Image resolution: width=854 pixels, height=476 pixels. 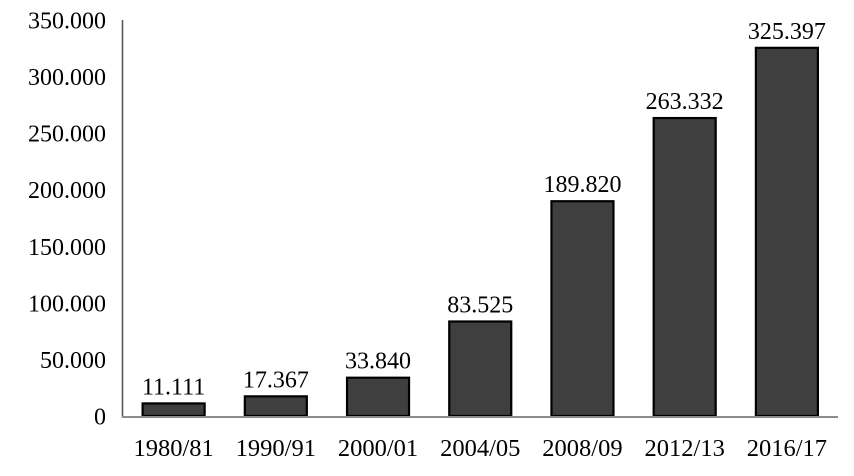 What do you see at coordinates (67, 304) in the screenshot?
I see `y-axis-tick-label: 100.000` at bounding box center [67, 304].